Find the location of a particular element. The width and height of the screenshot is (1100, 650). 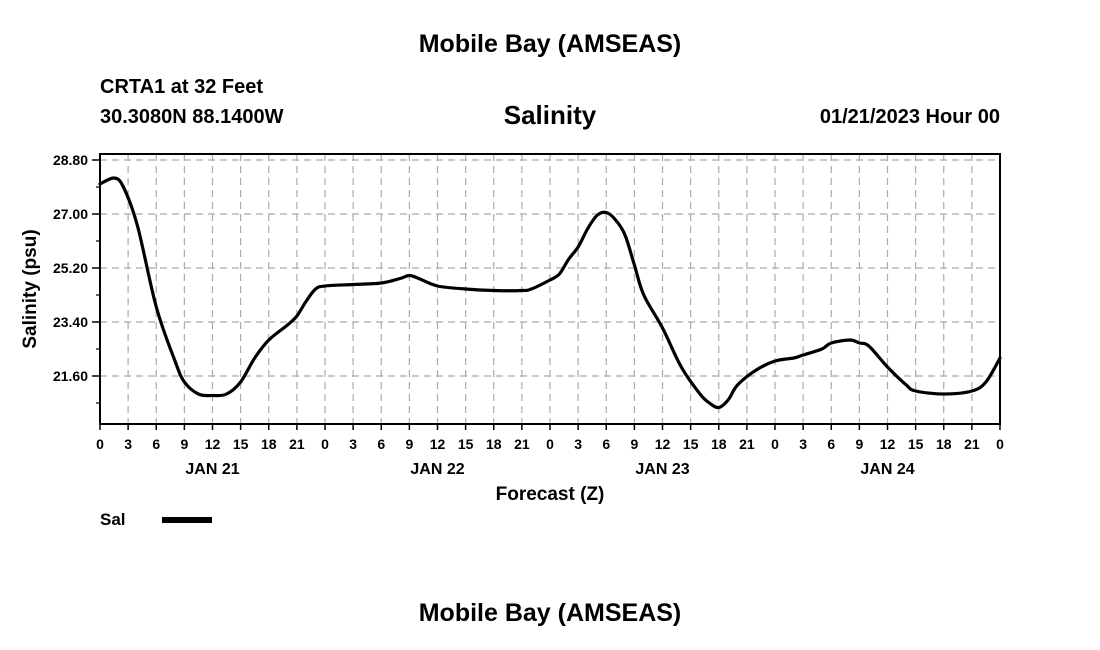

legend-label: Sal is located at coordinates (113, 519).